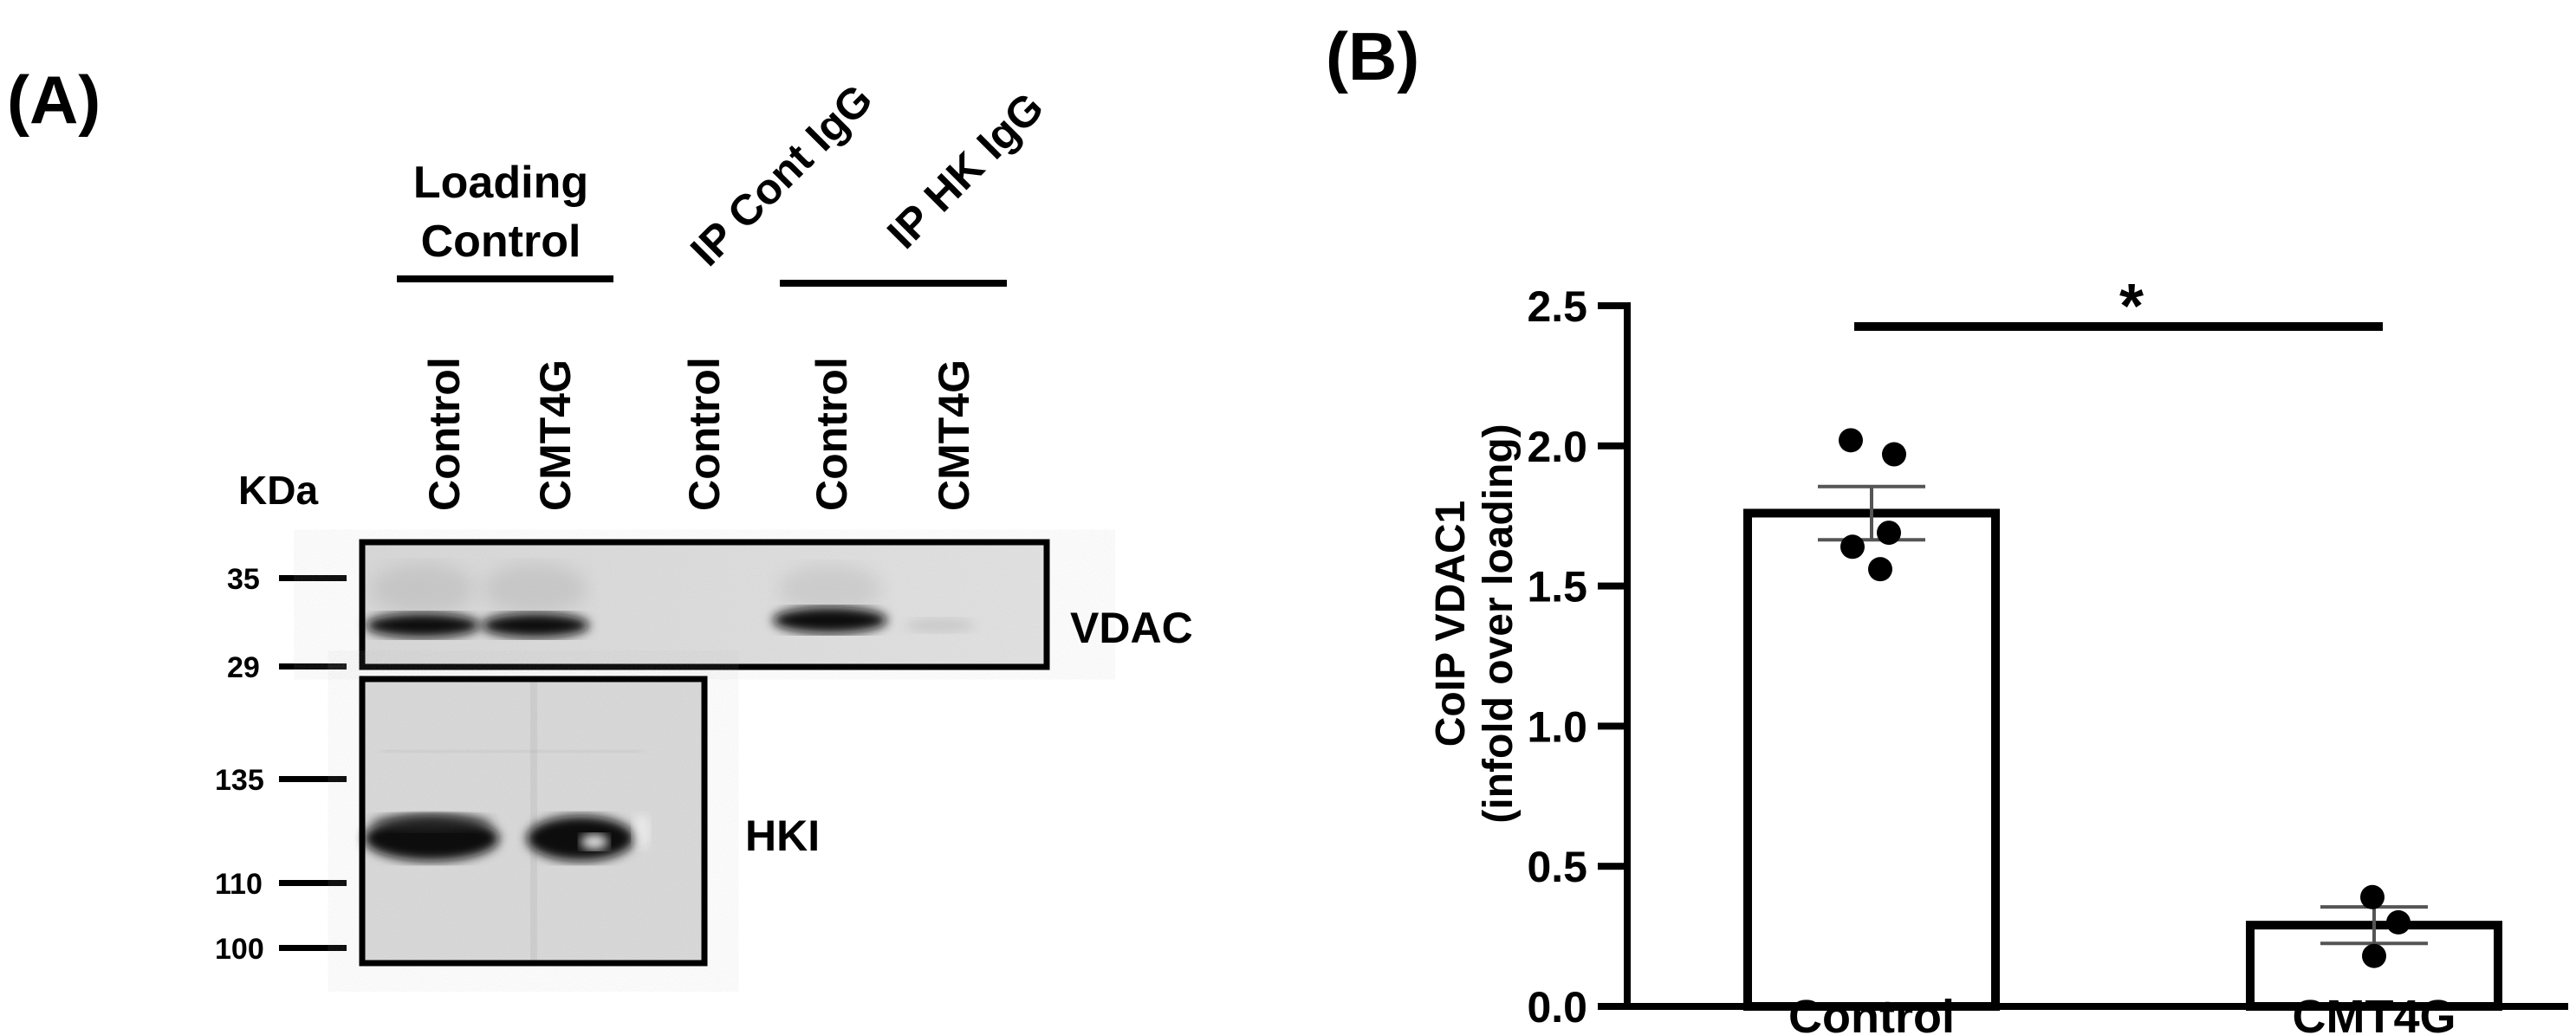 This screenshot has height=1035, width=2576. Describe the element at coordinates (278, 490) in the screenshot. I see `kda-label: KDa` at that location.